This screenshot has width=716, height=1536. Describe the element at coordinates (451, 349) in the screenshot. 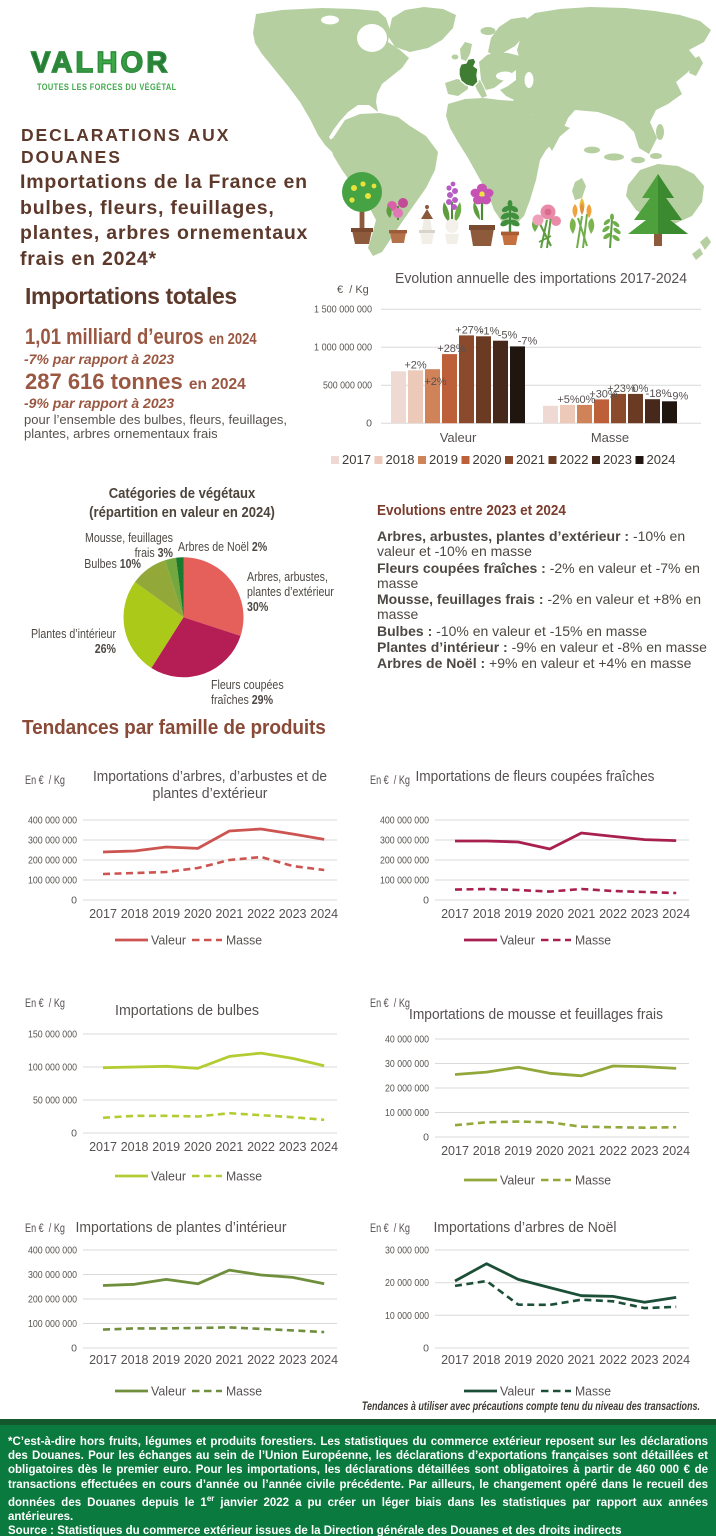

I see `svg-text: +28%` at that location.